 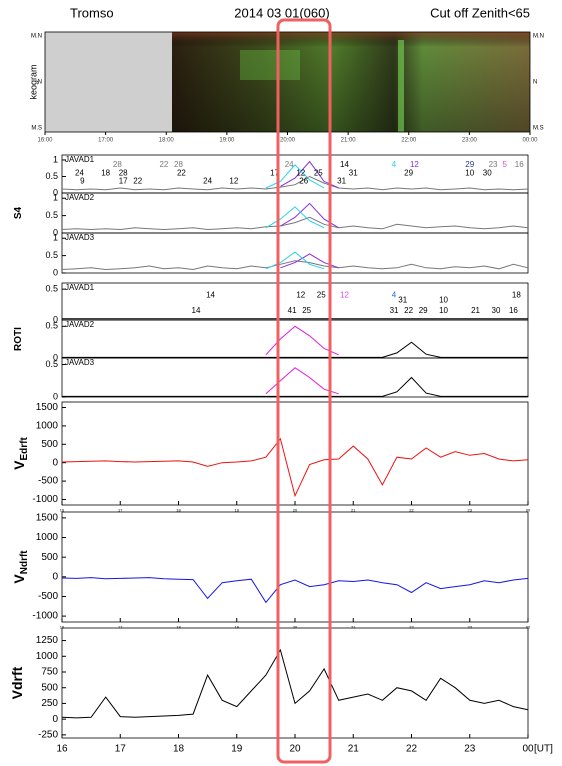 I want to click on x-tick-label: 23:00, so click(x=470, y=141).